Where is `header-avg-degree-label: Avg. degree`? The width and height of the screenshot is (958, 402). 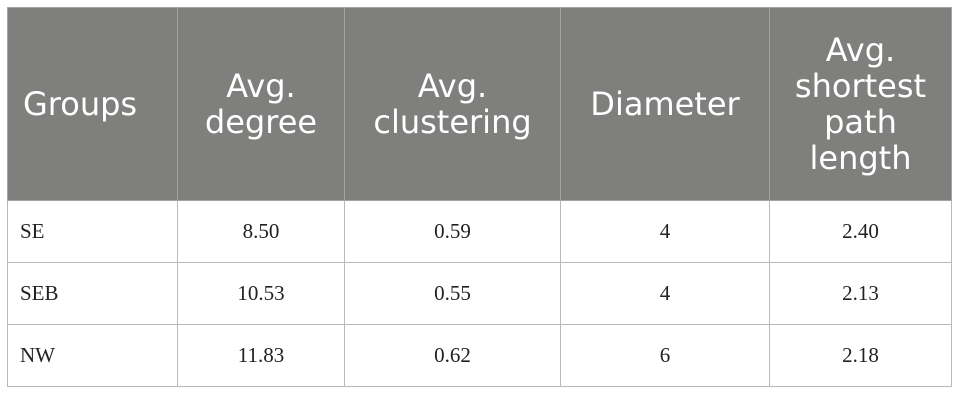 header-avg-degree-label: Avg. degree is located at coordinates (261, 104).